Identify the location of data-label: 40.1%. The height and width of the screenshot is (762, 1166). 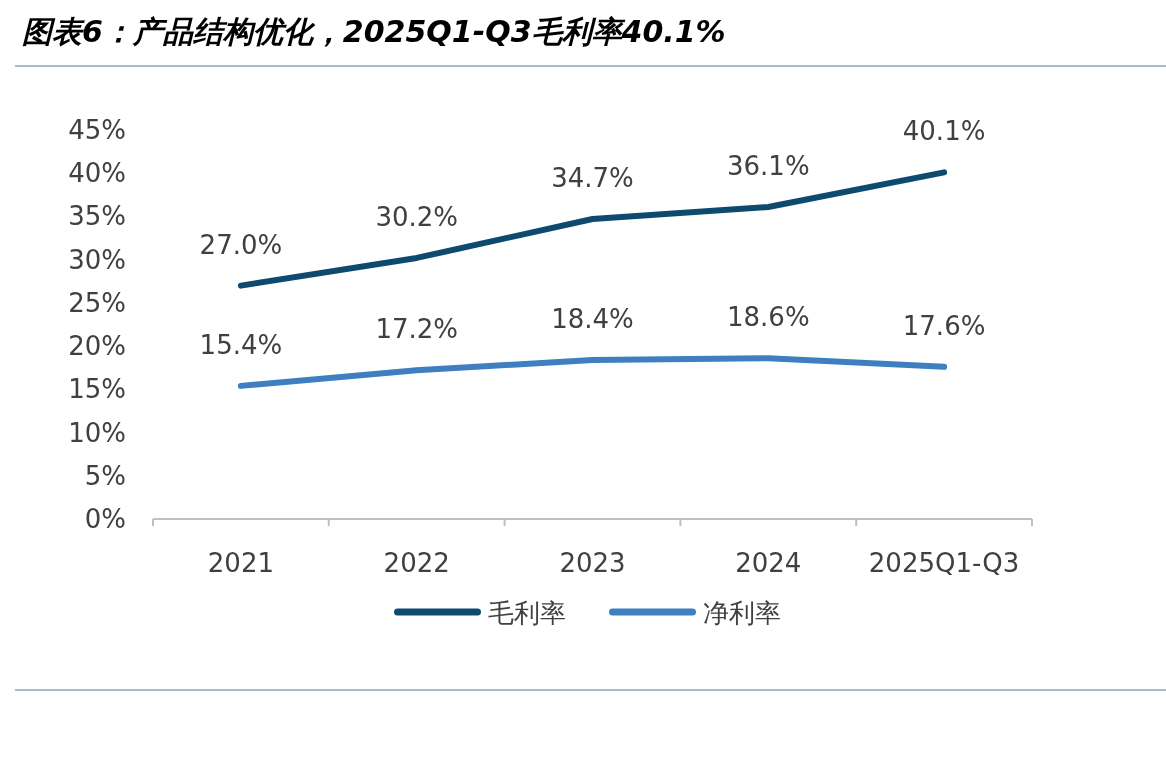
(944, 131).